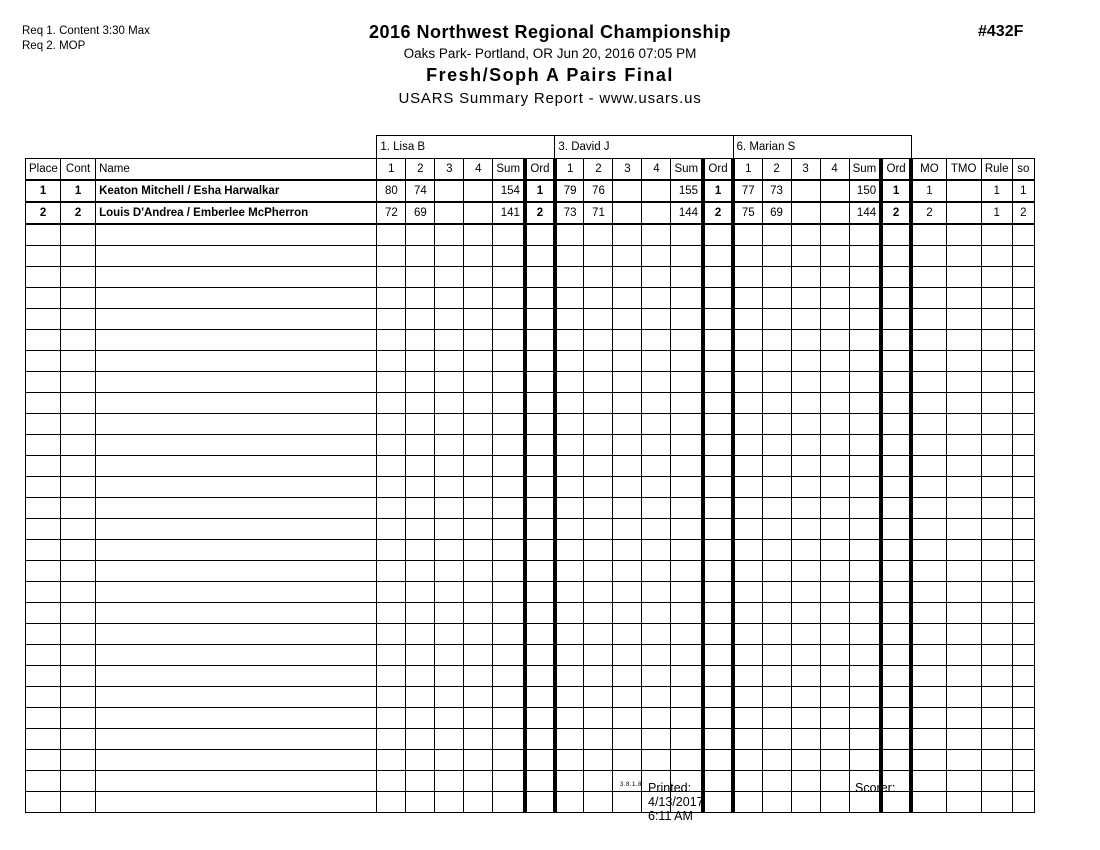  What do you see at coordinates (509, 169) in the screenshot?
I see `col-header-sum: Sum` at bounding box center [509, 169].